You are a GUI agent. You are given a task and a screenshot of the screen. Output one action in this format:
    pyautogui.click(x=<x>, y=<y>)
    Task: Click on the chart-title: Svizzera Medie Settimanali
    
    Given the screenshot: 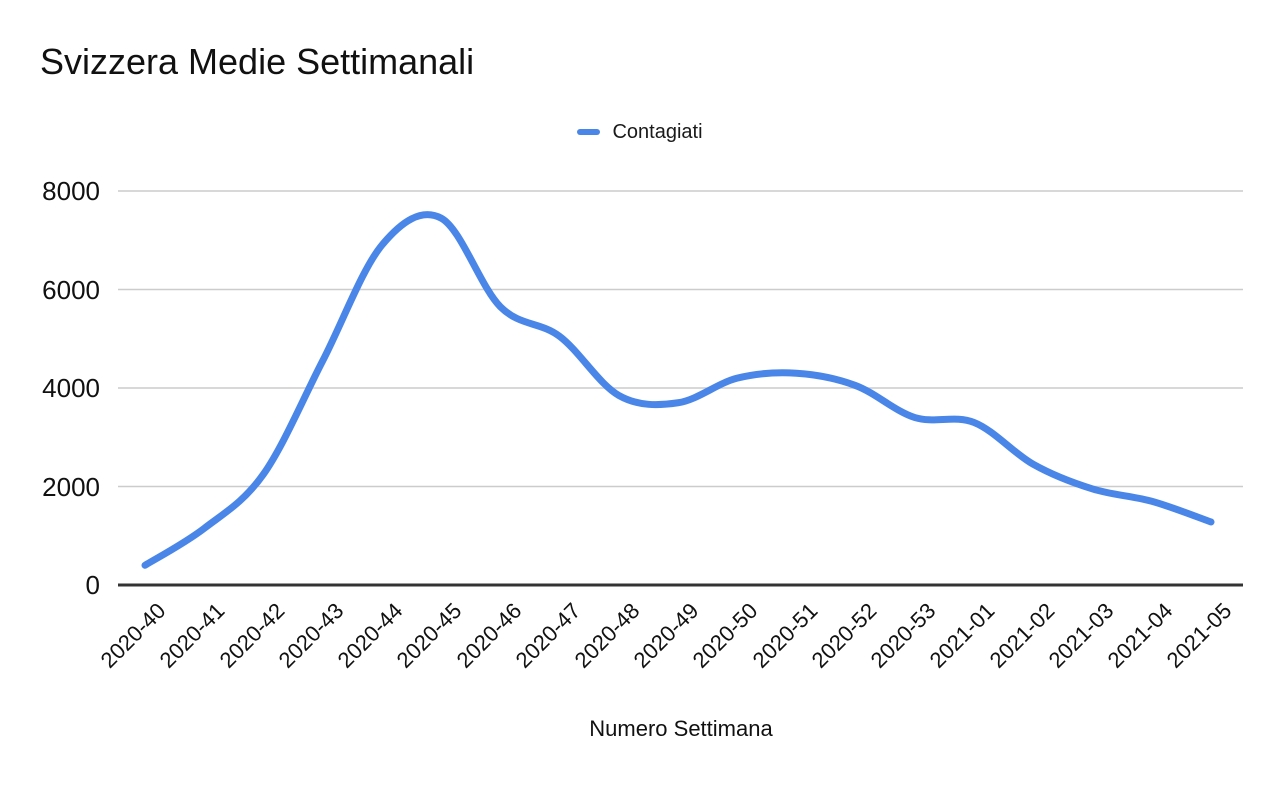 What is the action you would take?
    pyautogui.click(x=257, y=61)
    